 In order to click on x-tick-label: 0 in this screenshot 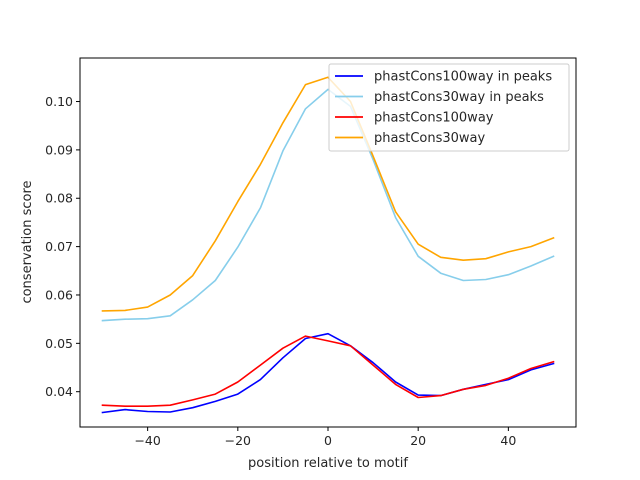, I will do `click(328, 440)`.